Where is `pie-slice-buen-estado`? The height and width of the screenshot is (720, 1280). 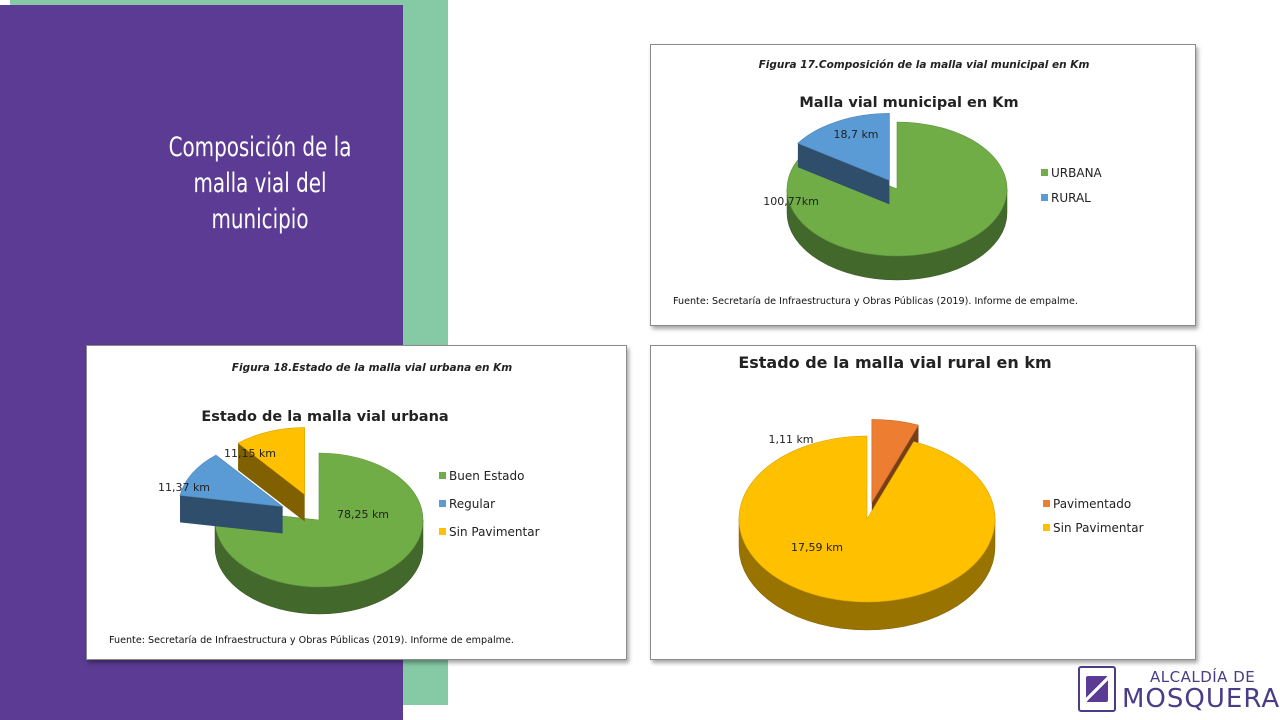 pie-slice-buen-estado is located at coordinates (319, 533).